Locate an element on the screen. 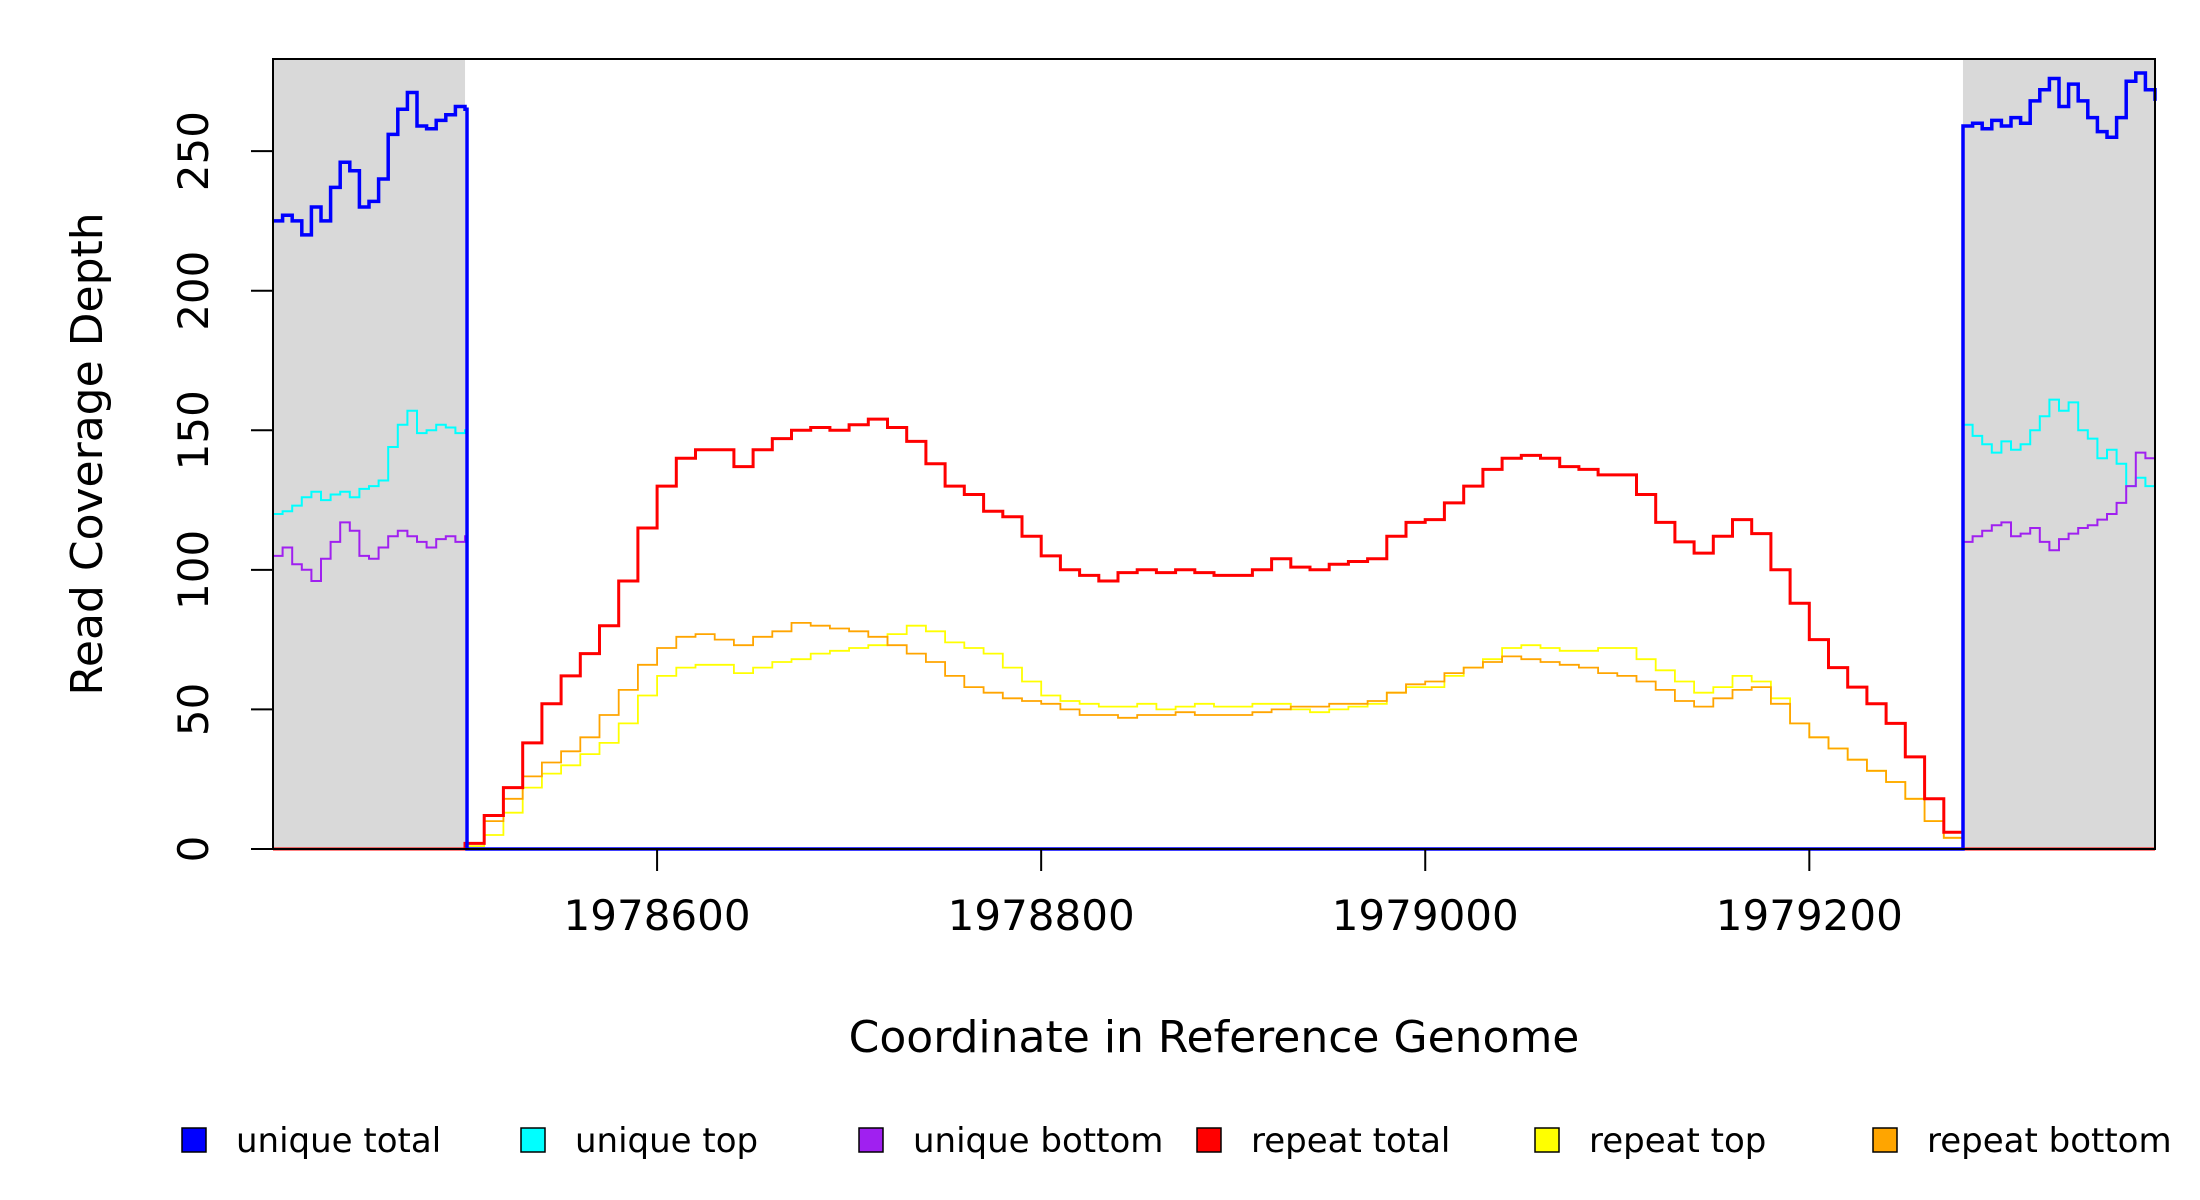 Image resolution: width=2200 pixels, height=1200 pixels. y-axis: 0 50 100 150 200 250 is located at coordinates (221, 487).